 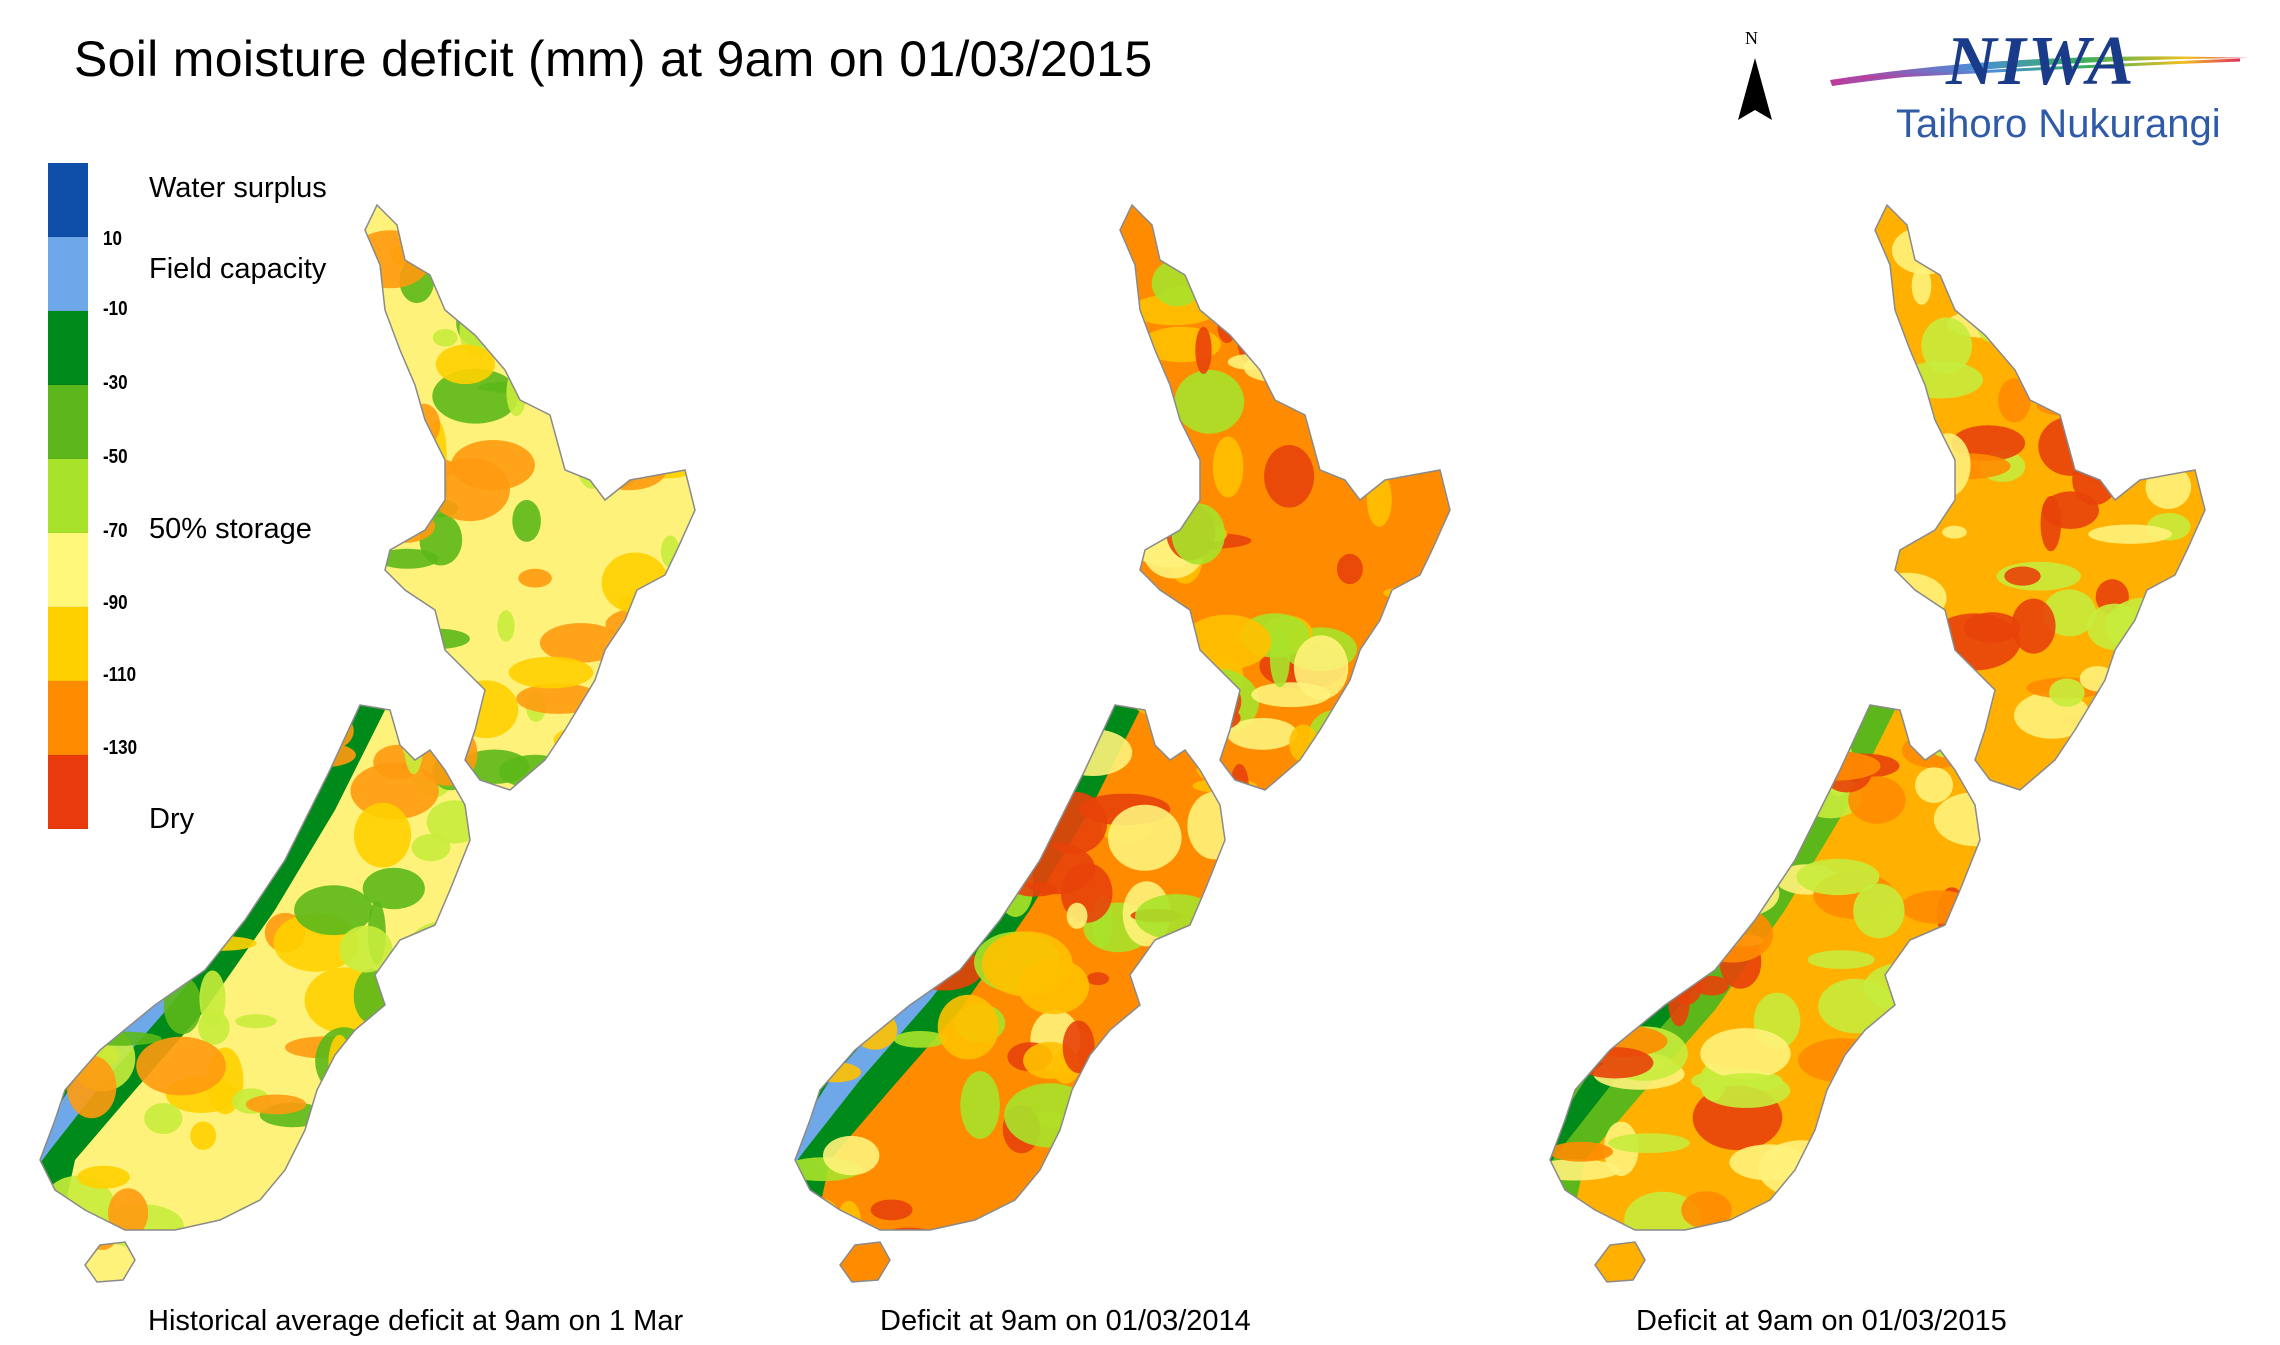 What do you see at coordinates (2058, 124) in the screenshot?
I see `logo-subtitle: Taihoro Nukurangi` at bounding box center [2058, 124].